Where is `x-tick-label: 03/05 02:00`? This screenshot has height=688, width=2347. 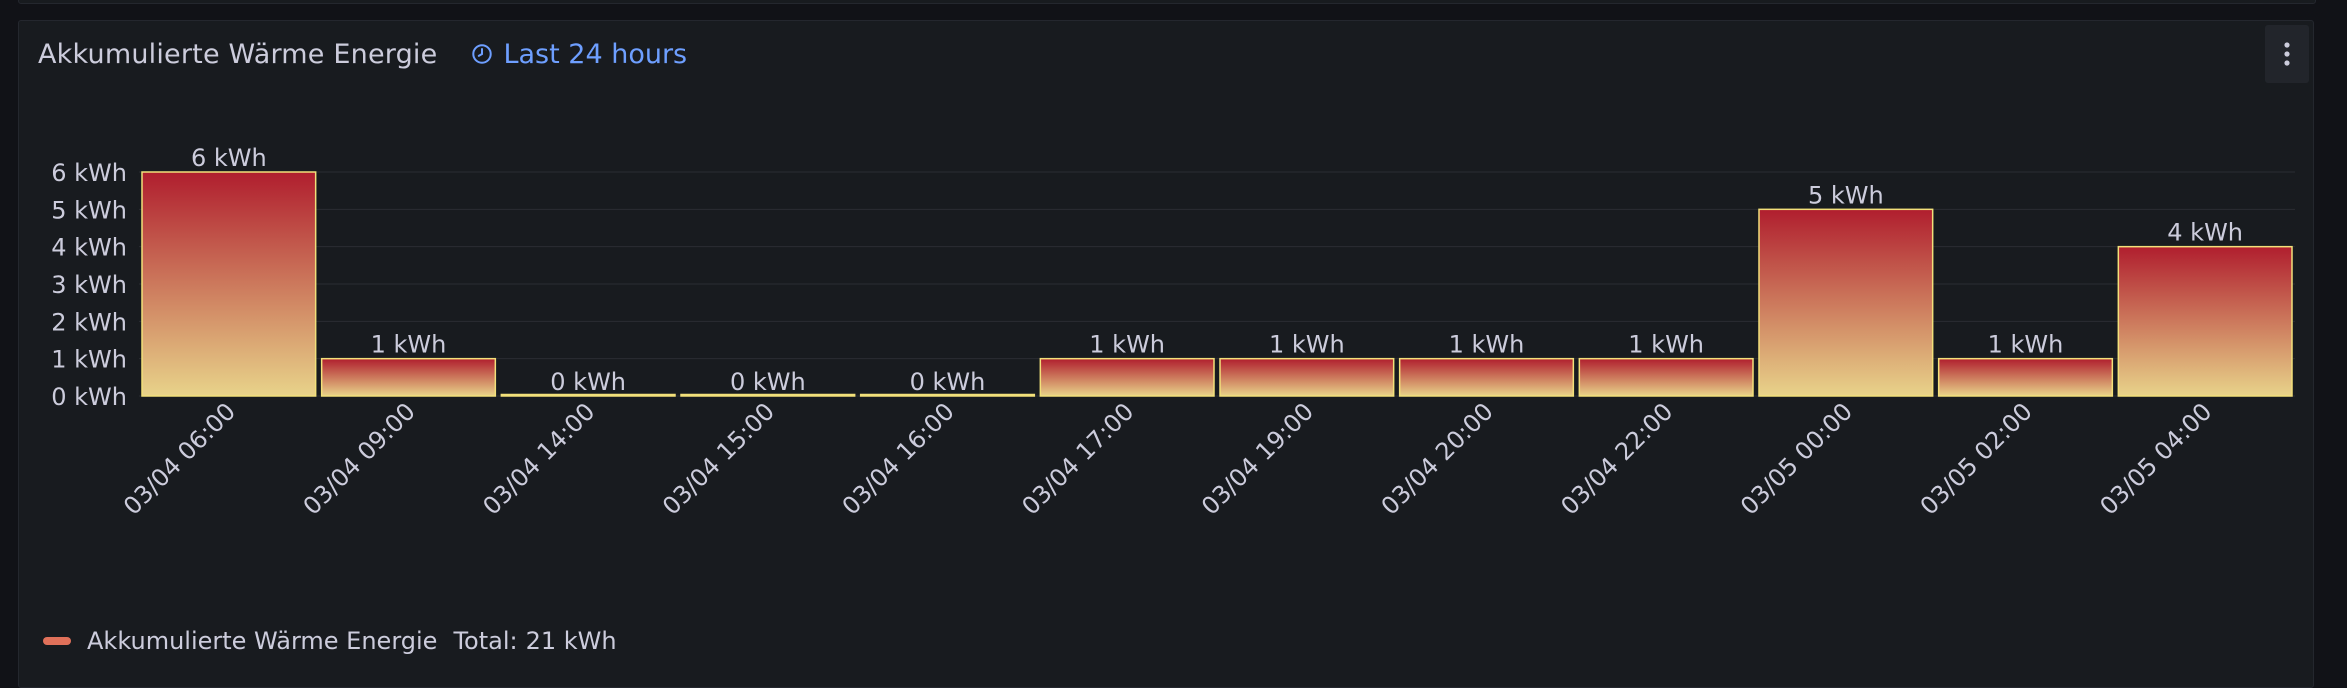 x-tick-label: 03/05 02:00 is located at coordinates (1976, 458).